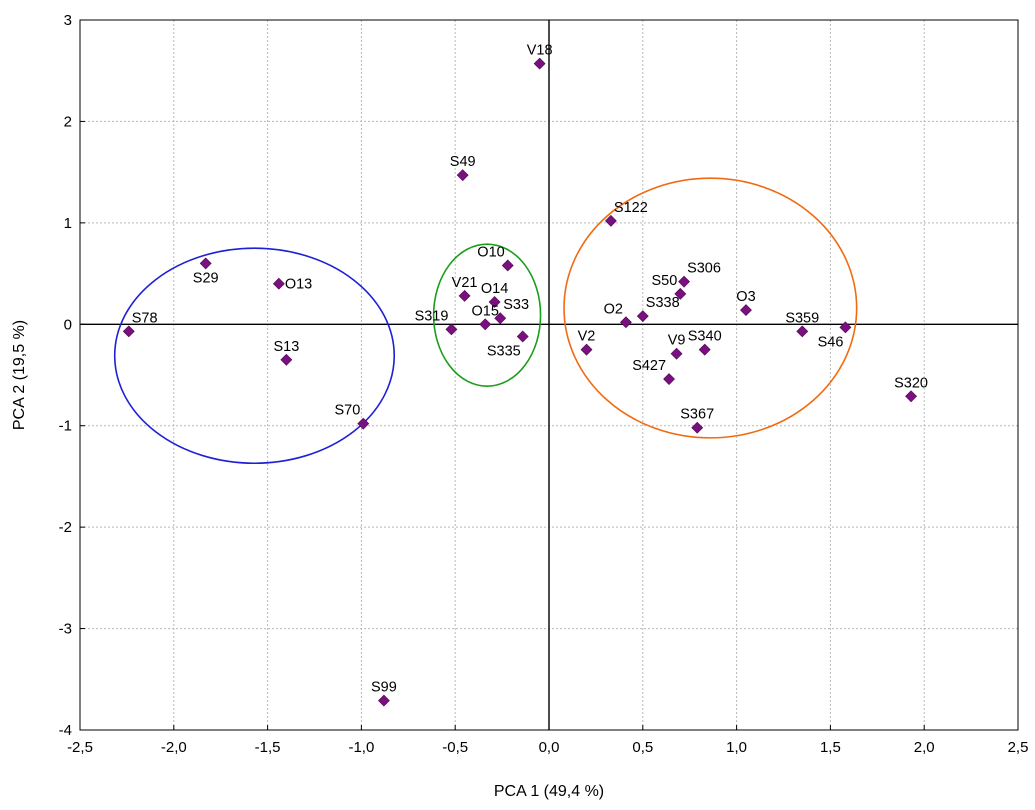  I want to click on point-label: S70, so click(347, 411).